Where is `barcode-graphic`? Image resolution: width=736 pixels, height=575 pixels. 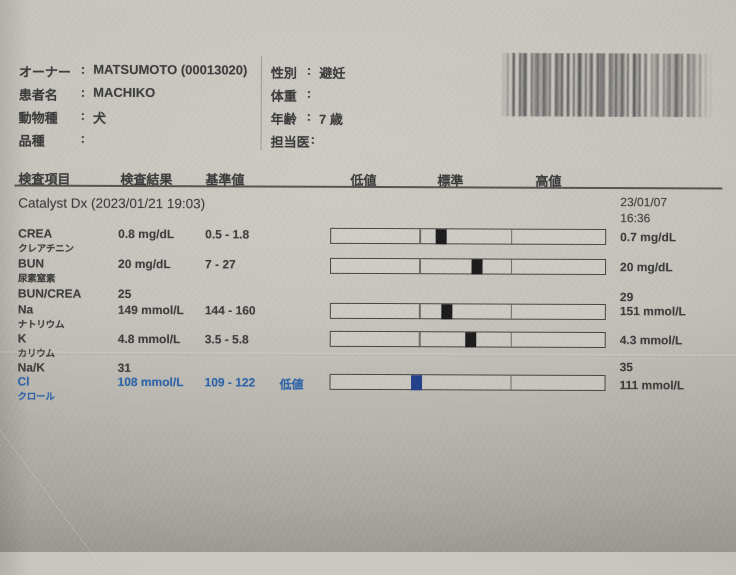 barcode-graphic is located at coordinates (607, 85).